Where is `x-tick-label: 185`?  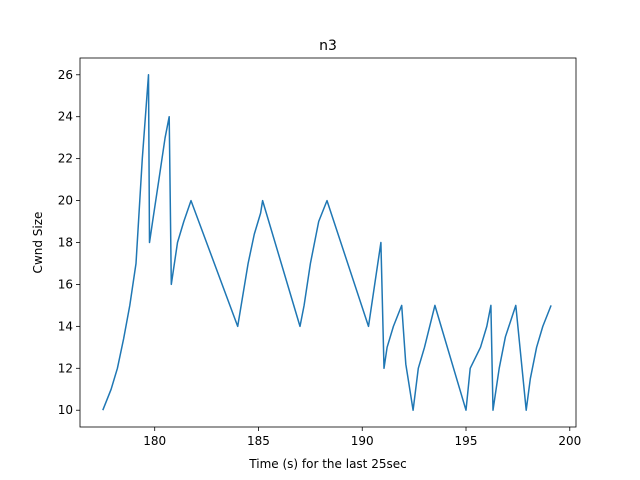 x-tick-label: 185 is located at coordinates (258, 441).